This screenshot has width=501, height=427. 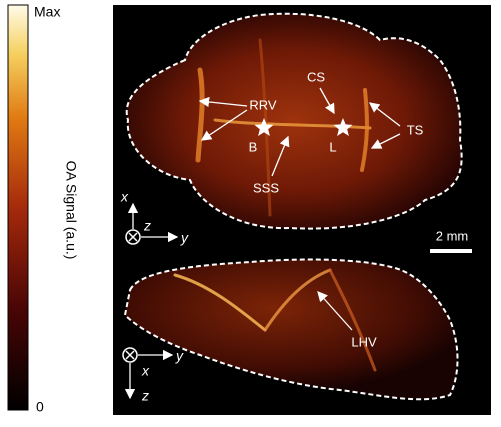 What do you see at coordinates (316, 76) in the screenshot?
I see `label-cs: CS` at bounding box center [316, 76].